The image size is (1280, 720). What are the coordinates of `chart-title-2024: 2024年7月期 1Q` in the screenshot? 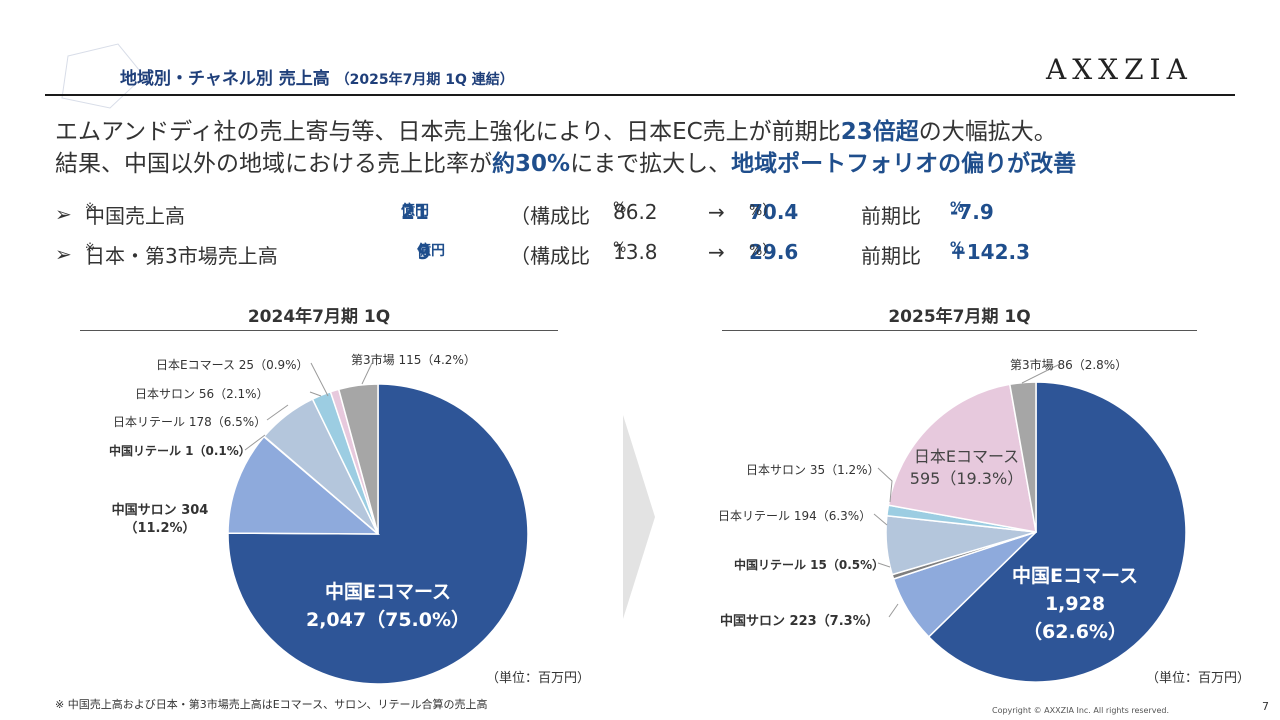 It's located at (319, 317).